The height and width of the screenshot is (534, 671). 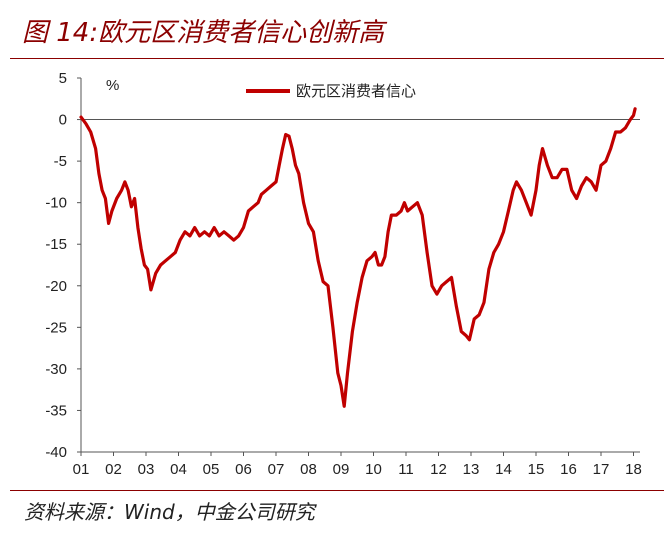 I want to click on x-tick-label: 15, so click(x=536, y=469).